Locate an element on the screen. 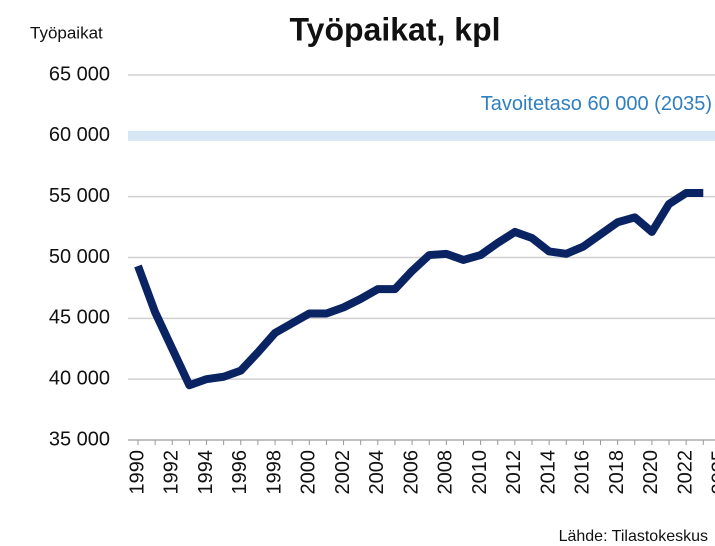  x-tick-label: 2022 is located at coordinates (685, 472).